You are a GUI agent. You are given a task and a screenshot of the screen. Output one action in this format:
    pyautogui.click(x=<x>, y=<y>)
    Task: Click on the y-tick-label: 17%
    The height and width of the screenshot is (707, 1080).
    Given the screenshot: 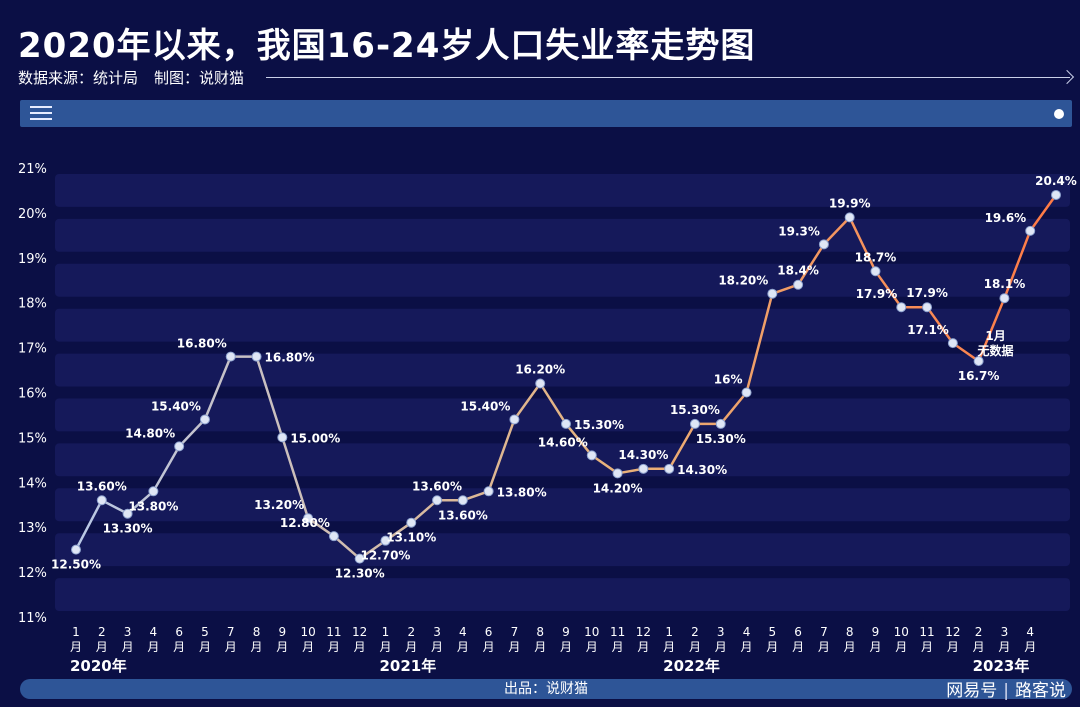 What is the action you would take?
    pyautogui.click(x=32, y=349)
    